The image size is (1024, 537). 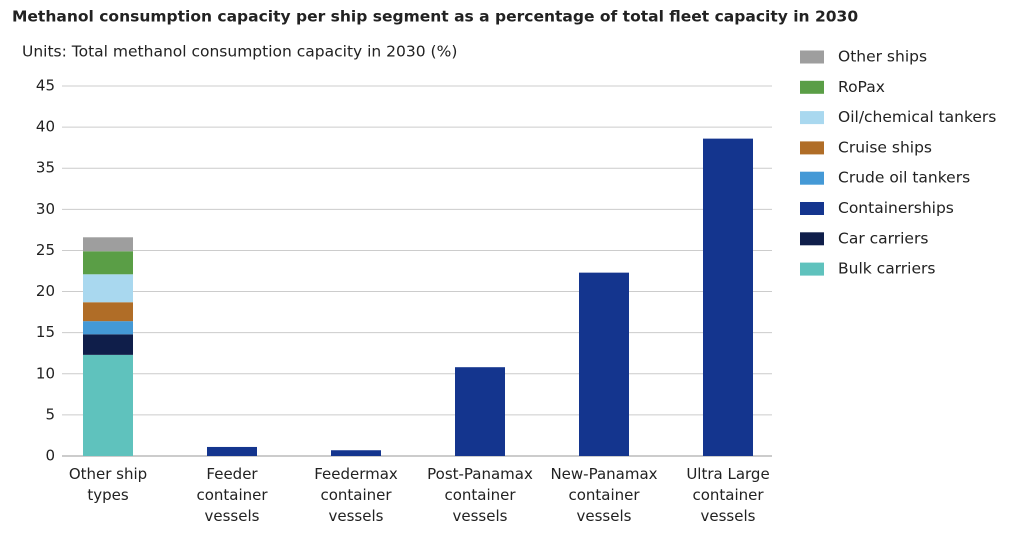 I want to click on y-tick-label: 35, so click(x=45, y=168).